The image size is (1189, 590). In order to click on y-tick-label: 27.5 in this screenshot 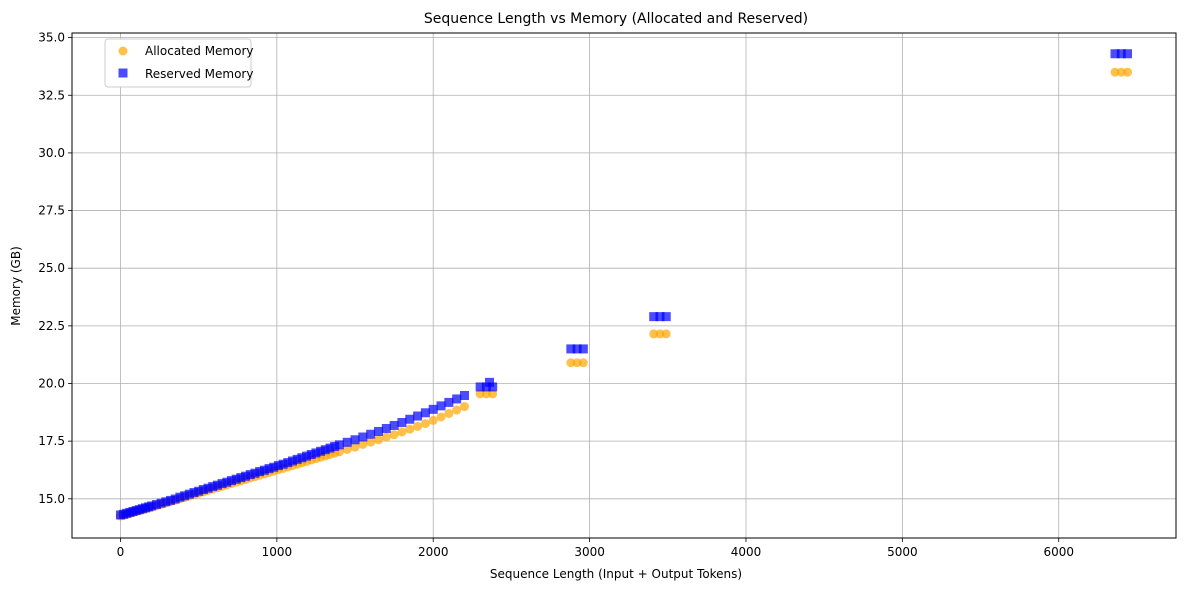, I will do `click(51, 211)`.